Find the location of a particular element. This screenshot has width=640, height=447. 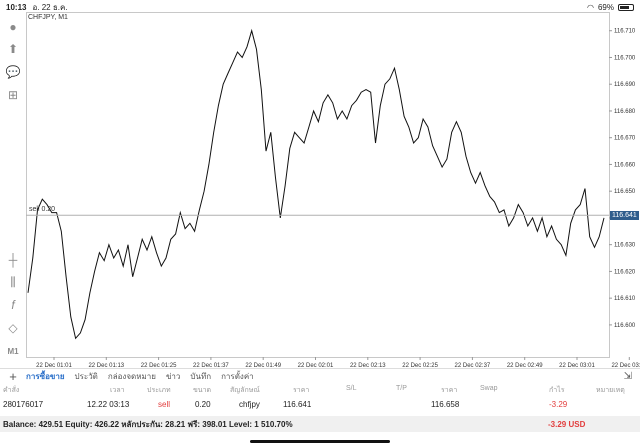

objects-icon: ◇ is located at coordinates (13, 328).